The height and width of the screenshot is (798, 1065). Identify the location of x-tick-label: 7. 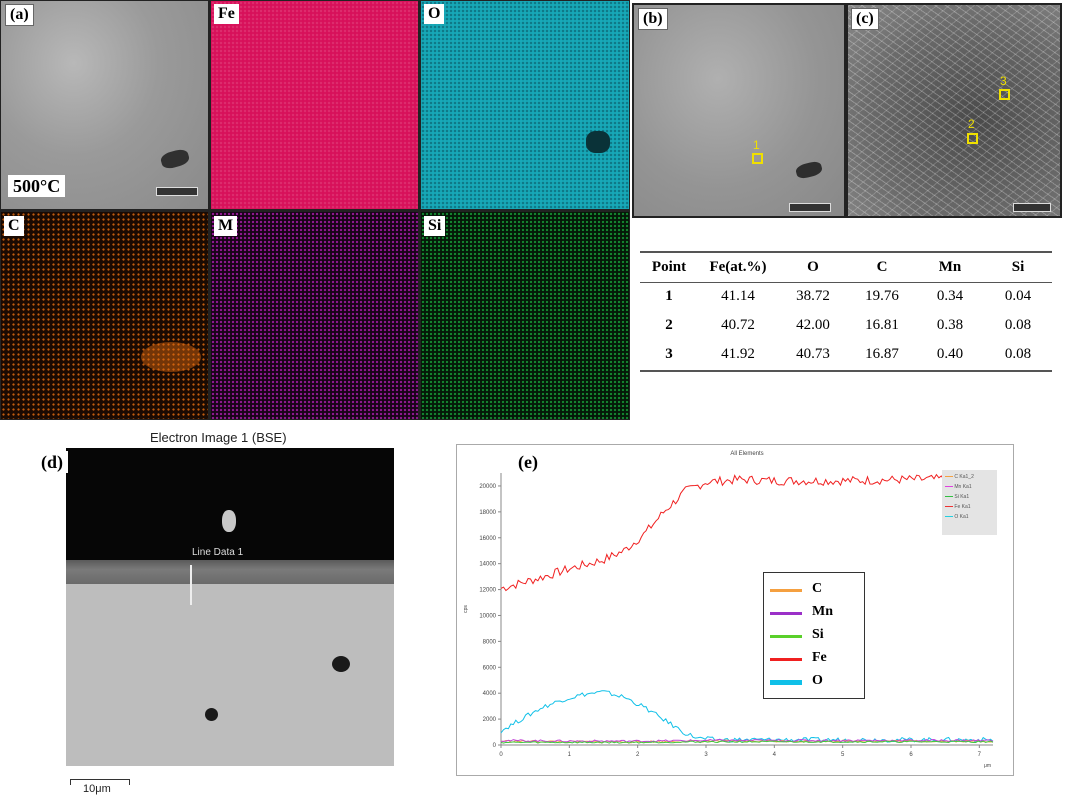
(980, 755).